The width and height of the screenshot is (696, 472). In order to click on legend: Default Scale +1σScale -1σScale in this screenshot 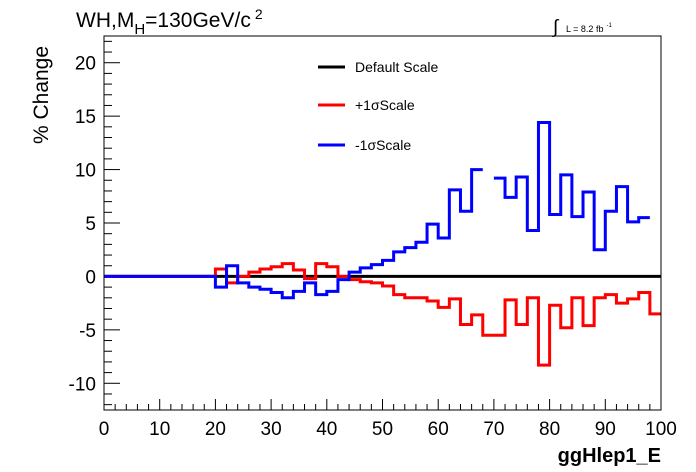, I will do `click(378, 106)`.